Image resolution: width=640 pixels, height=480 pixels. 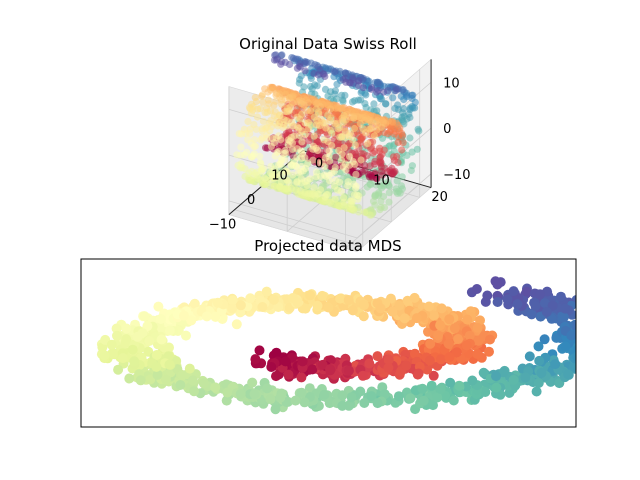 I want to click on x-tick-label: 0, so click(x=251, y=200).